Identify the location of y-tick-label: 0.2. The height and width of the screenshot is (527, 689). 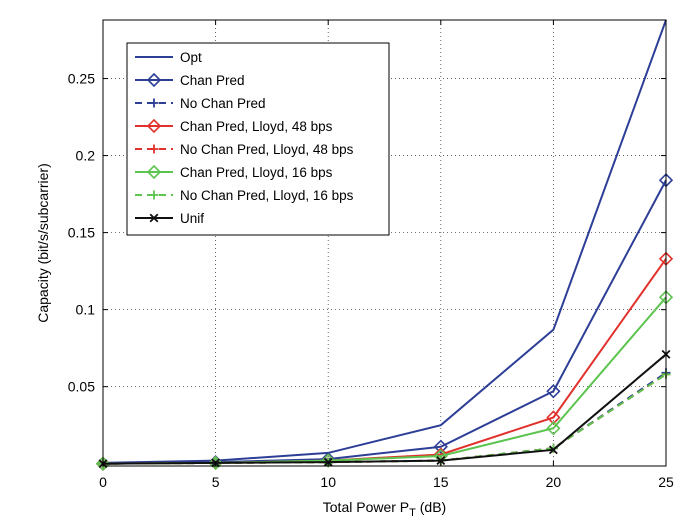
(86, 156).